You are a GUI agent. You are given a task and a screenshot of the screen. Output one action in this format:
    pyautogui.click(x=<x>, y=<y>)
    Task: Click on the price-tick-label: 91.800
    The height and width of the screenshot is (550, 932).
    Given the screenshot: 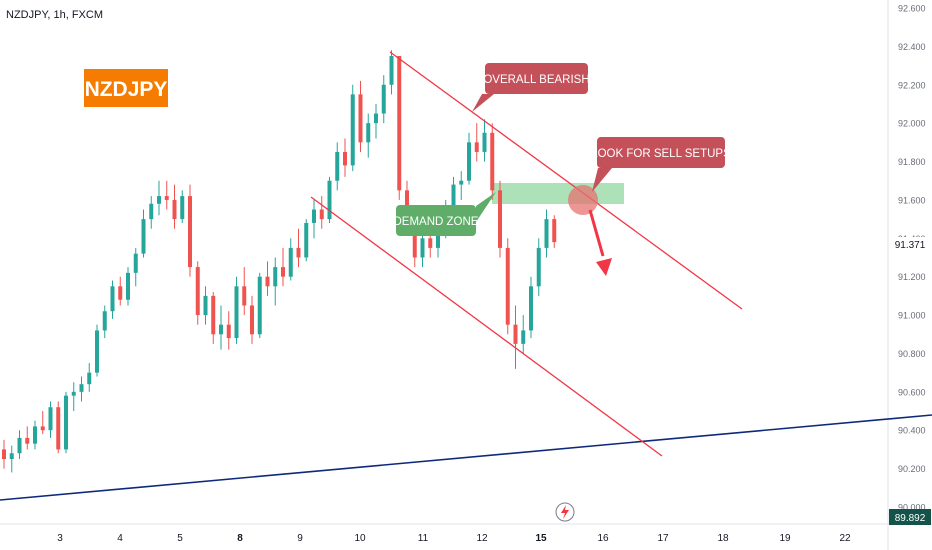 What is the action you would take?
    pyautogui.click(x=912, y=162)
    